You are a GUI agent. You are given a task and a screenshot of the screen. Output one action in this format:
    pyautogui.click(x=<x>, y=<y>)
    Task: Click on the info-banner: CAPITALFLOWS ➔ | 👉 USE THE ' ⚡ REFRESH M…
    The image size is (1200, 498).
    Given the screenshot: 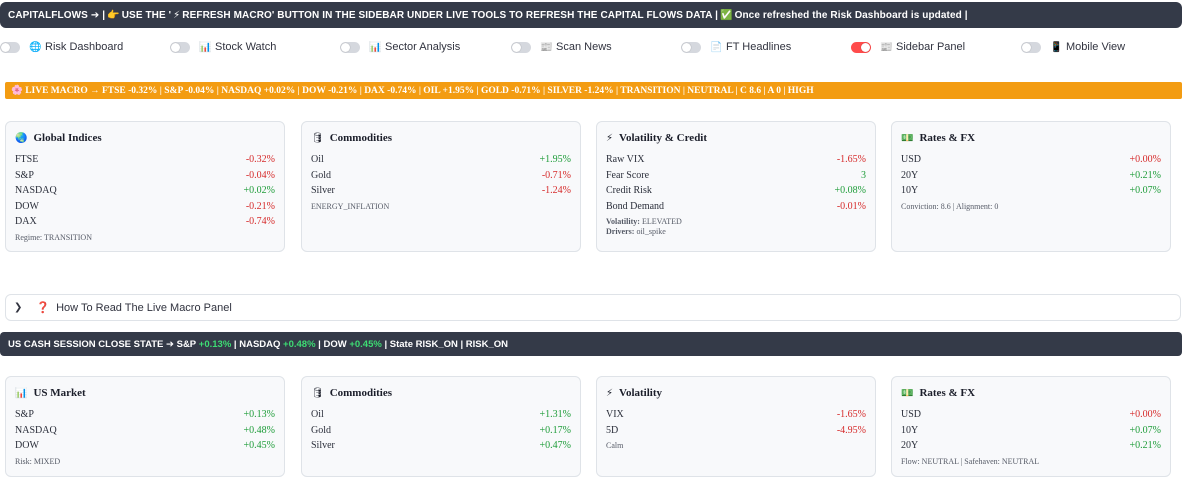 What is the action you would take?
    pyautogui.click(x=591, y=15)
    